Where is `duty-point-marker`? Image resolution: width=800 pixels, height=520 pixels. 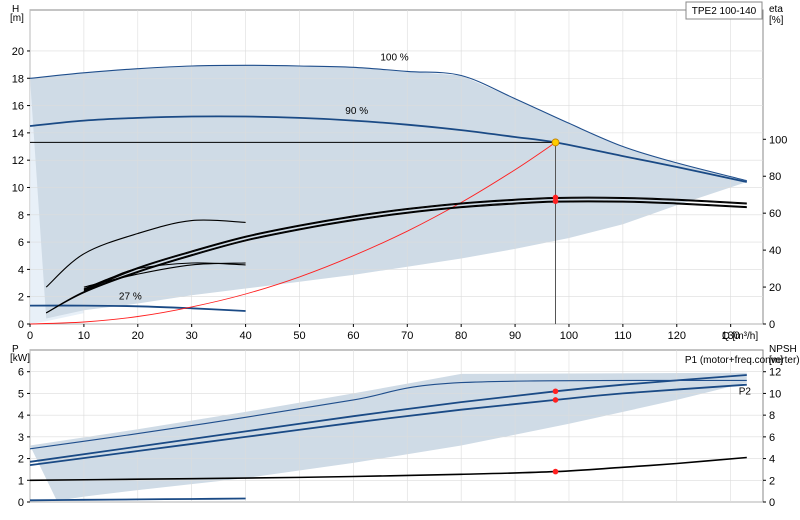
duty-point-marker is located at coordinates (555, 142).